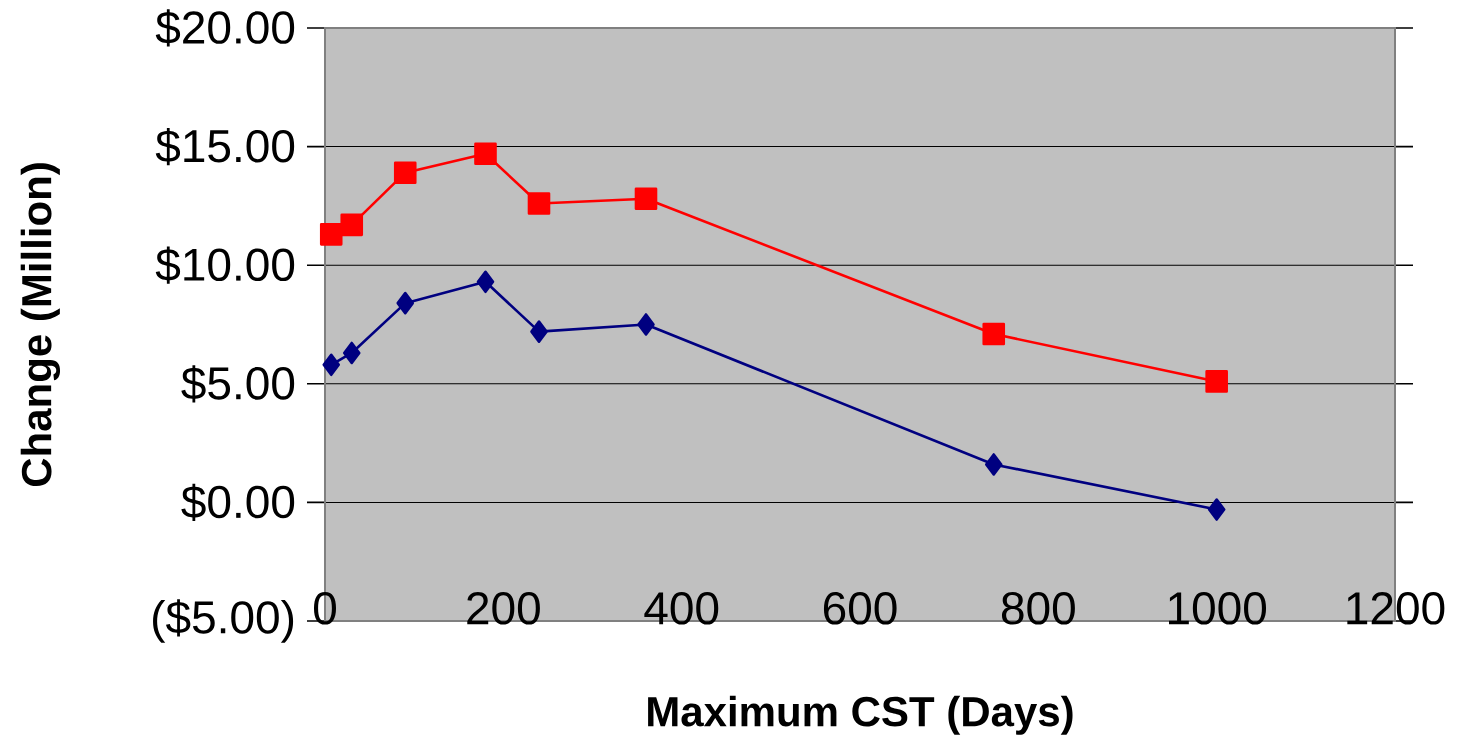 The height and width of the screenshot is (742, 1464). I want to click on y-axis-title: Change (Million), so click(40, 325).